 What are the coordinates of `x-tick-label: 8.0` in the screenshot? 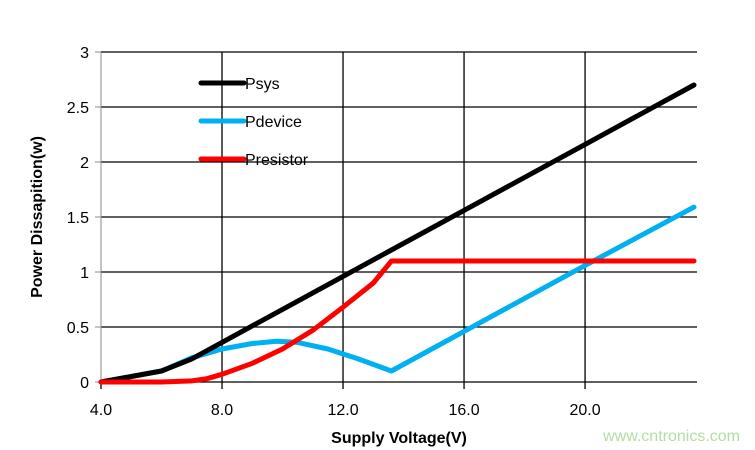 It's located at (222, 410).